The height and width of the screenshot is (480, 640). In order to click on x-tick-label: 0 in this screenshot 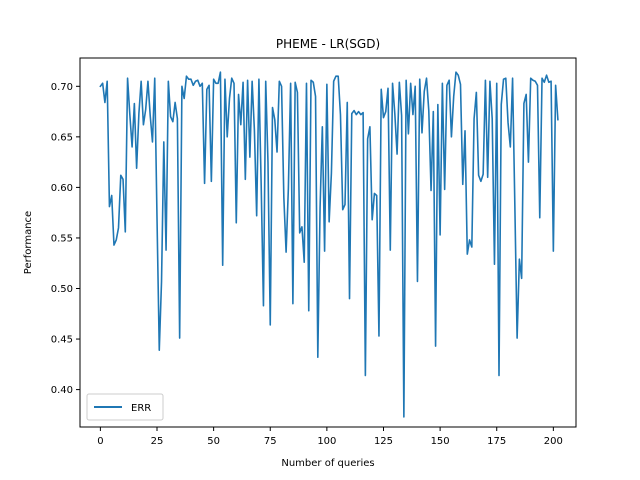, I will do `click(100, 441)`.